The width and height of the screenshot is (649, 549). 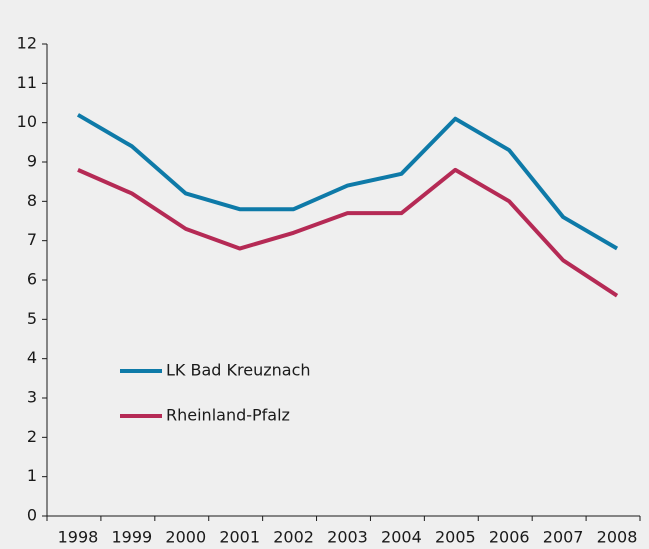 What do you see at coordinates (617, 537) in the screenshot?
I see `x-tick-label: 2008` at bounding box center [617, 537].